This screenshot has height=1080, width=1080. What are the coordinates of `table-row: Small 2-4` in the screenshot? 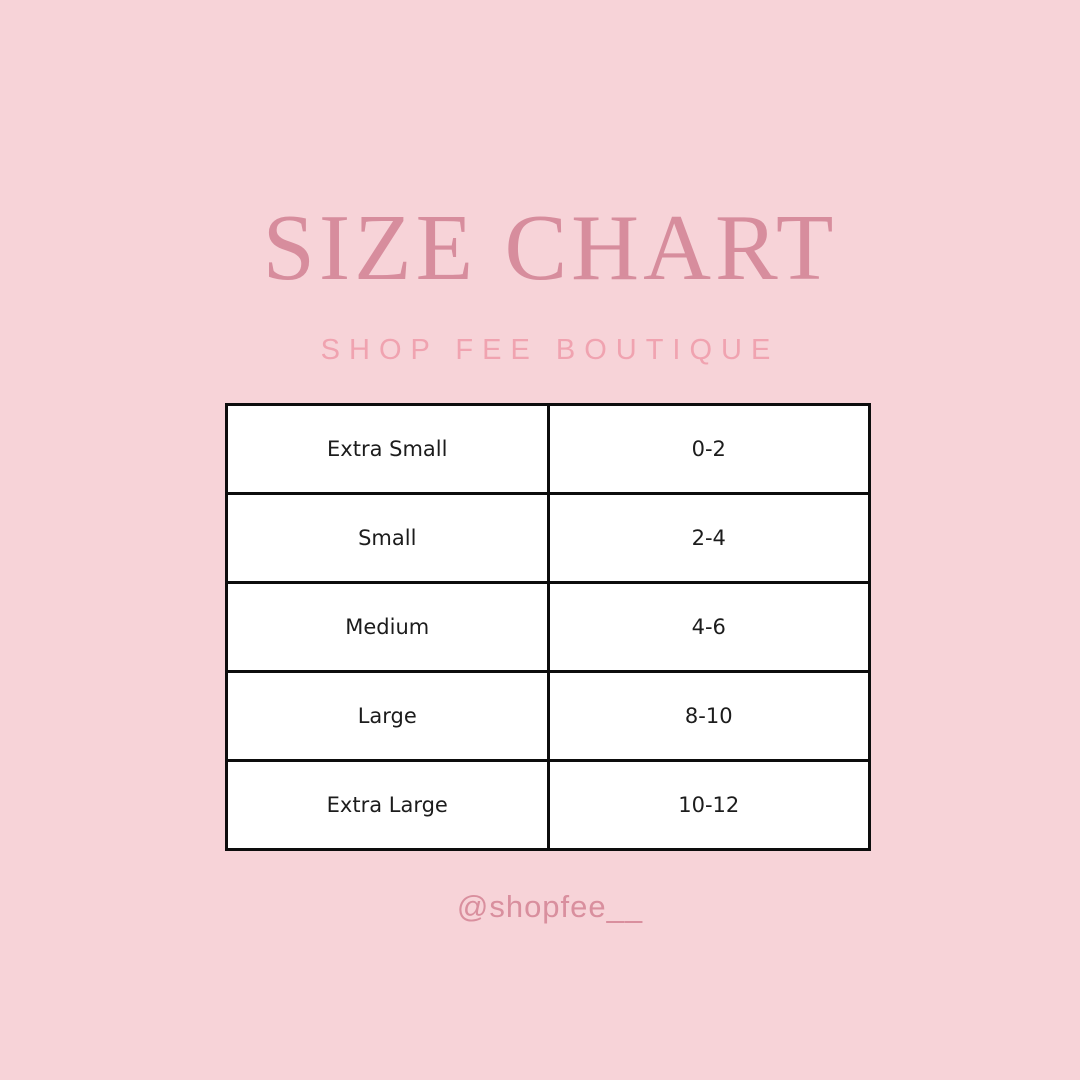 It's located at (548, 538).